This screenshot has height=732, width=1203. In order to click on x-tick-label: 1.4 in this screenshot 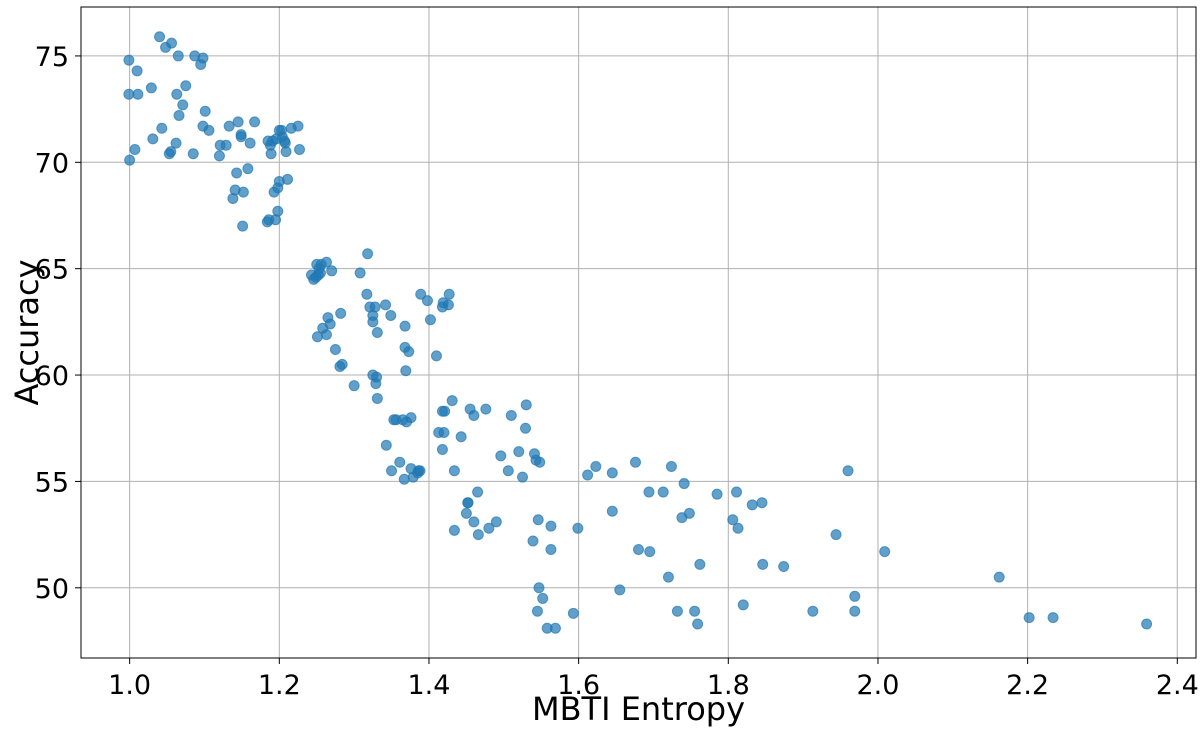, I will do `click(428, 685)`.